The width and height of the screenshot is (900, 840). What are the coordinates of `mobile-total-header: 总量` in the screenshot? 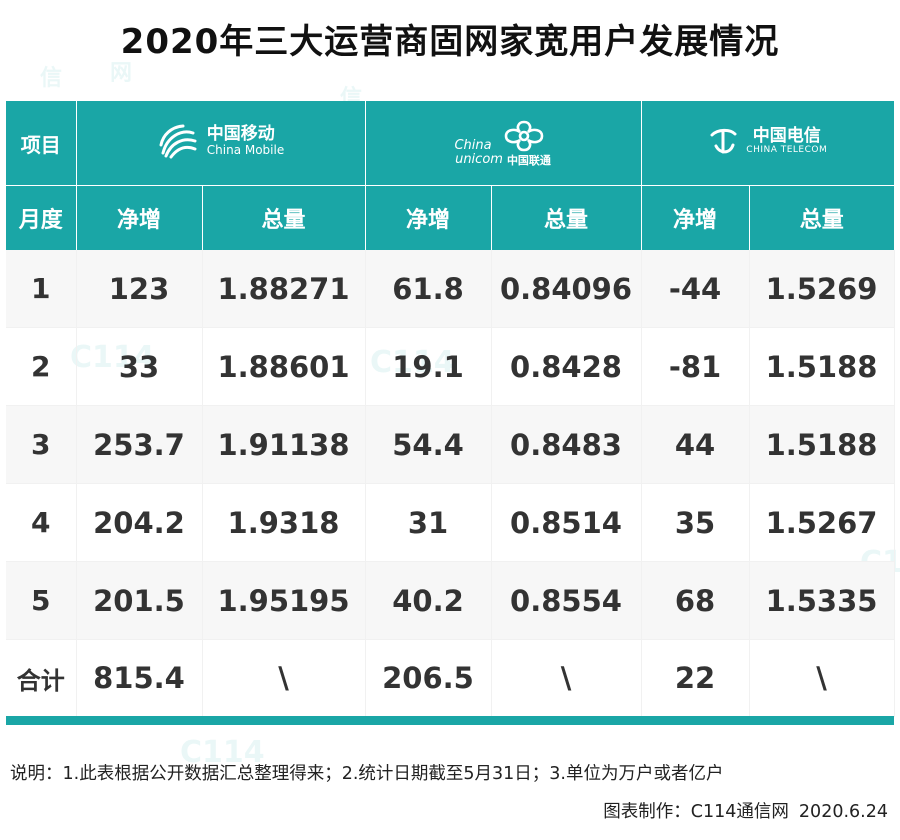 It's located at (284, 217).